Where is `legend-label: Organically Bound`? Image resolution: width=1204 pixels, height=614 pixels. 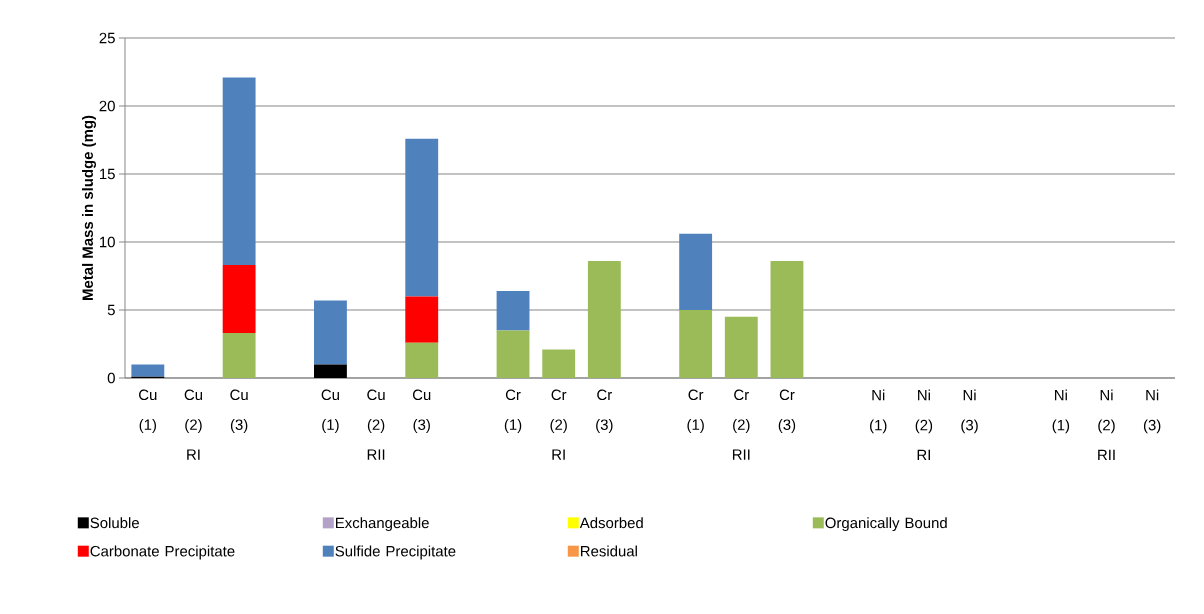 legend-label: Organically Bound is located at coordinates (886, 524).